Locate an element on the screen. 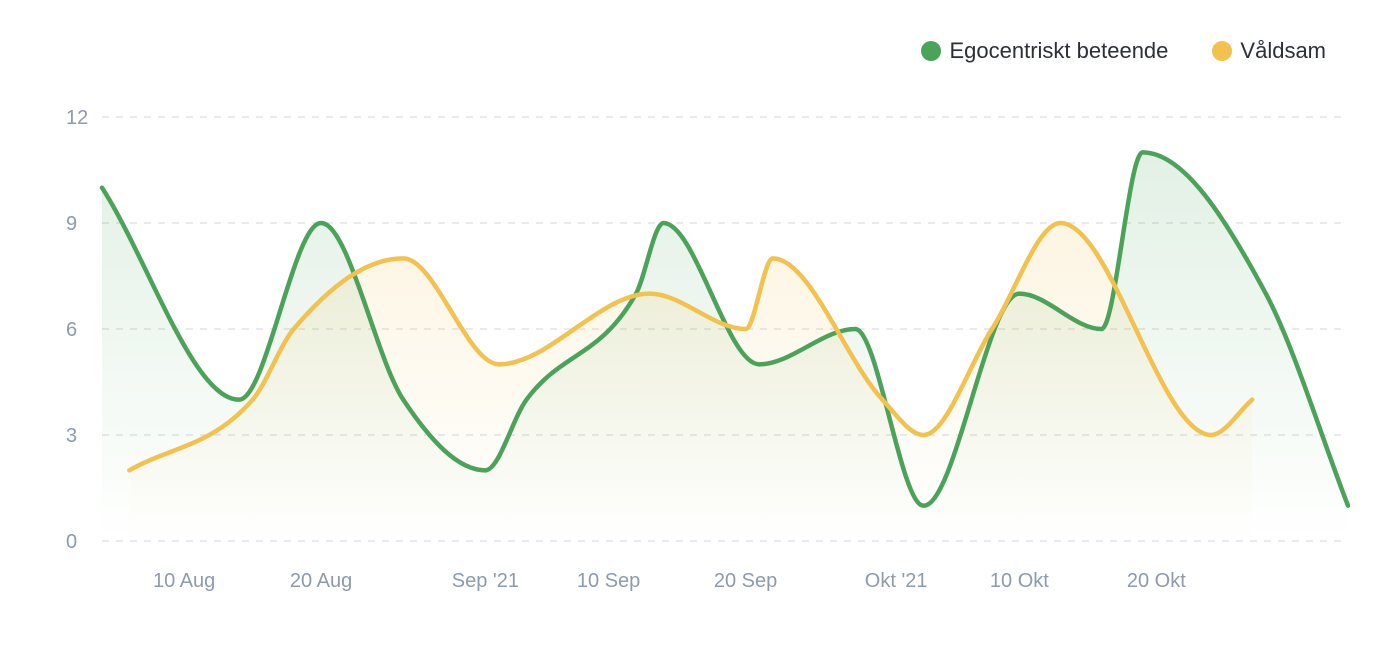 The height and width of the screenshot is (648, 1392). y-tick-label: 3 is located at coordinates (71, 436).